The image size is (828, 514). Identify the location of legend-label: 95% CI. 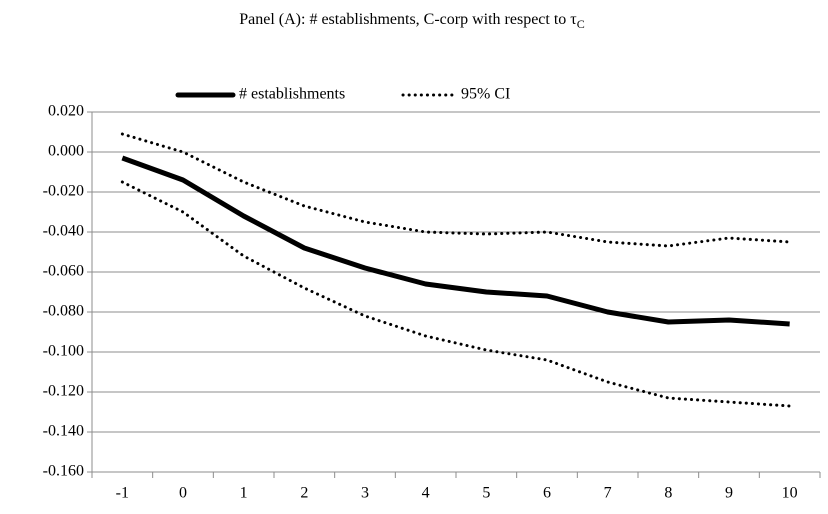
(485, 94).